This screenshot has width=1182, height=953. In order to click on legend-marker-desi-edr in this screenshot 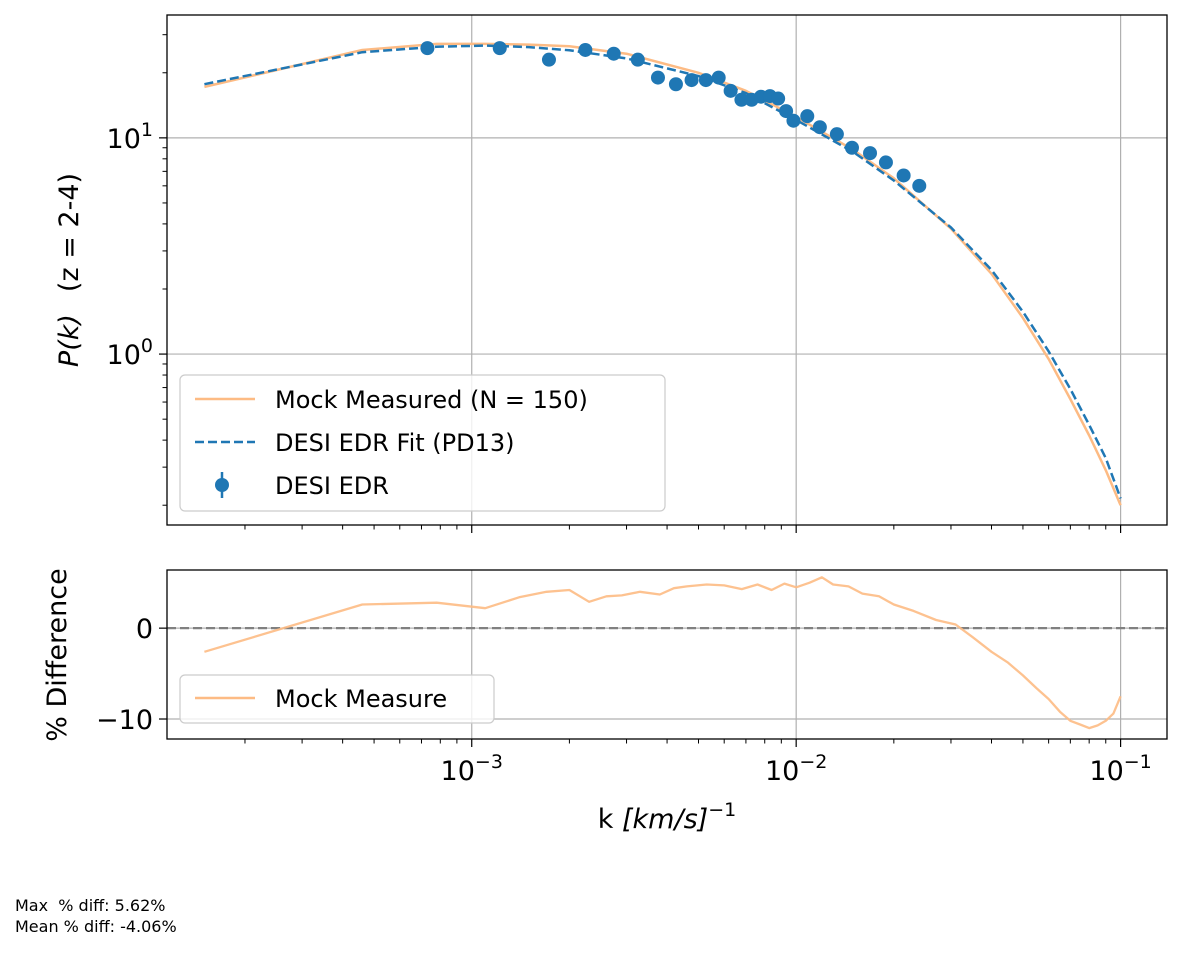, I will do `click(222, 485)`.